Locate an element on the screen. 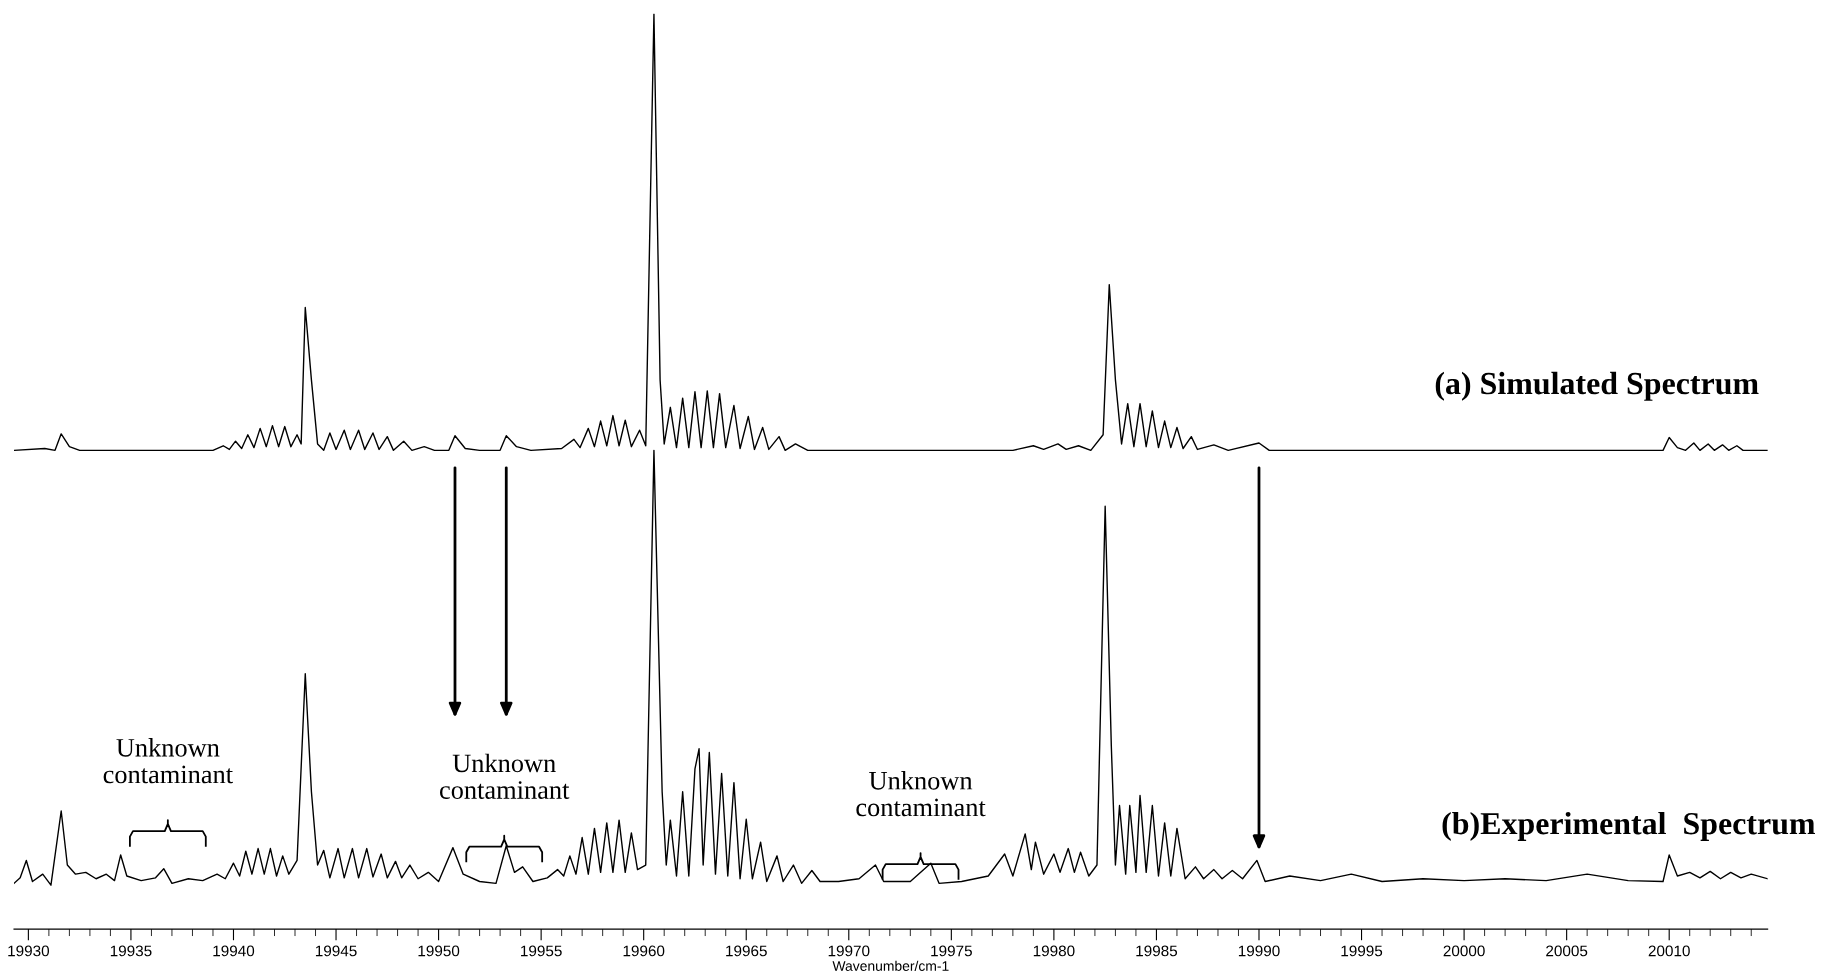  x-tick-label: 19935 is located at coordinates (131, 951).